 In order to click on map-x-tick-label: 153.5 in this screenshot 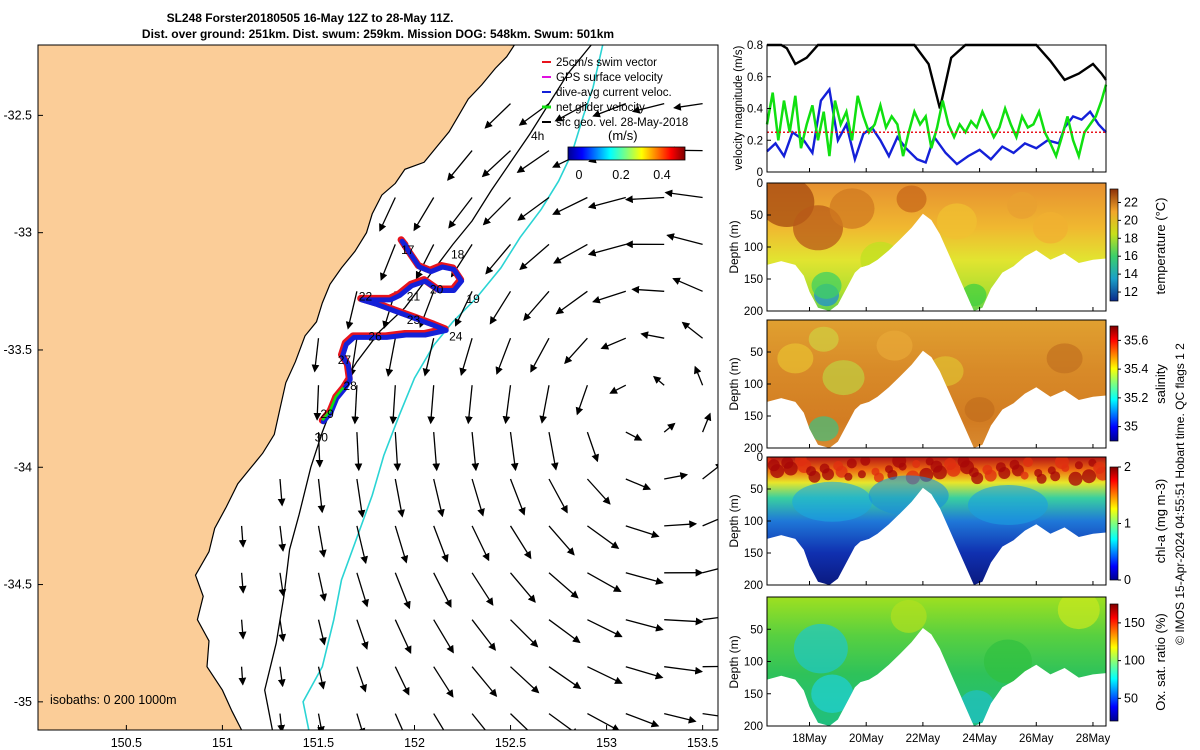, I will do `click(702, 743)`.